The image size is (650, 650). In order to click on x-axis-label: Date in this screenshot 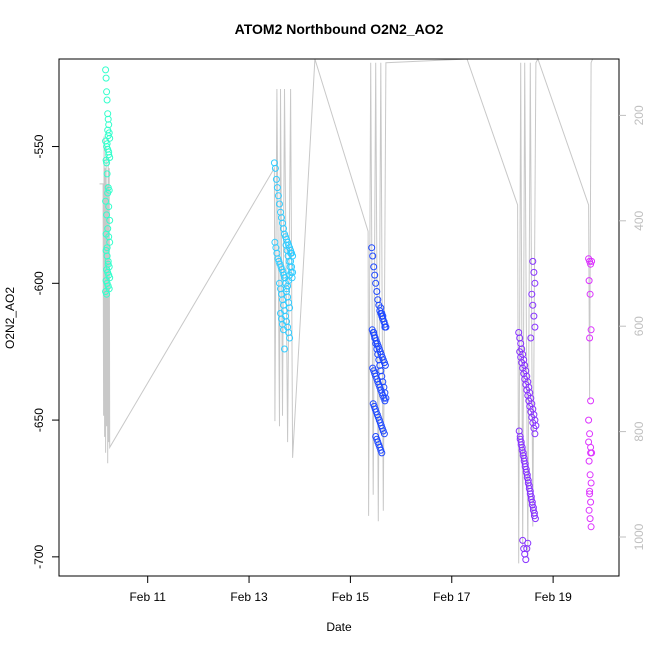, I will do `click(339, 627)`.